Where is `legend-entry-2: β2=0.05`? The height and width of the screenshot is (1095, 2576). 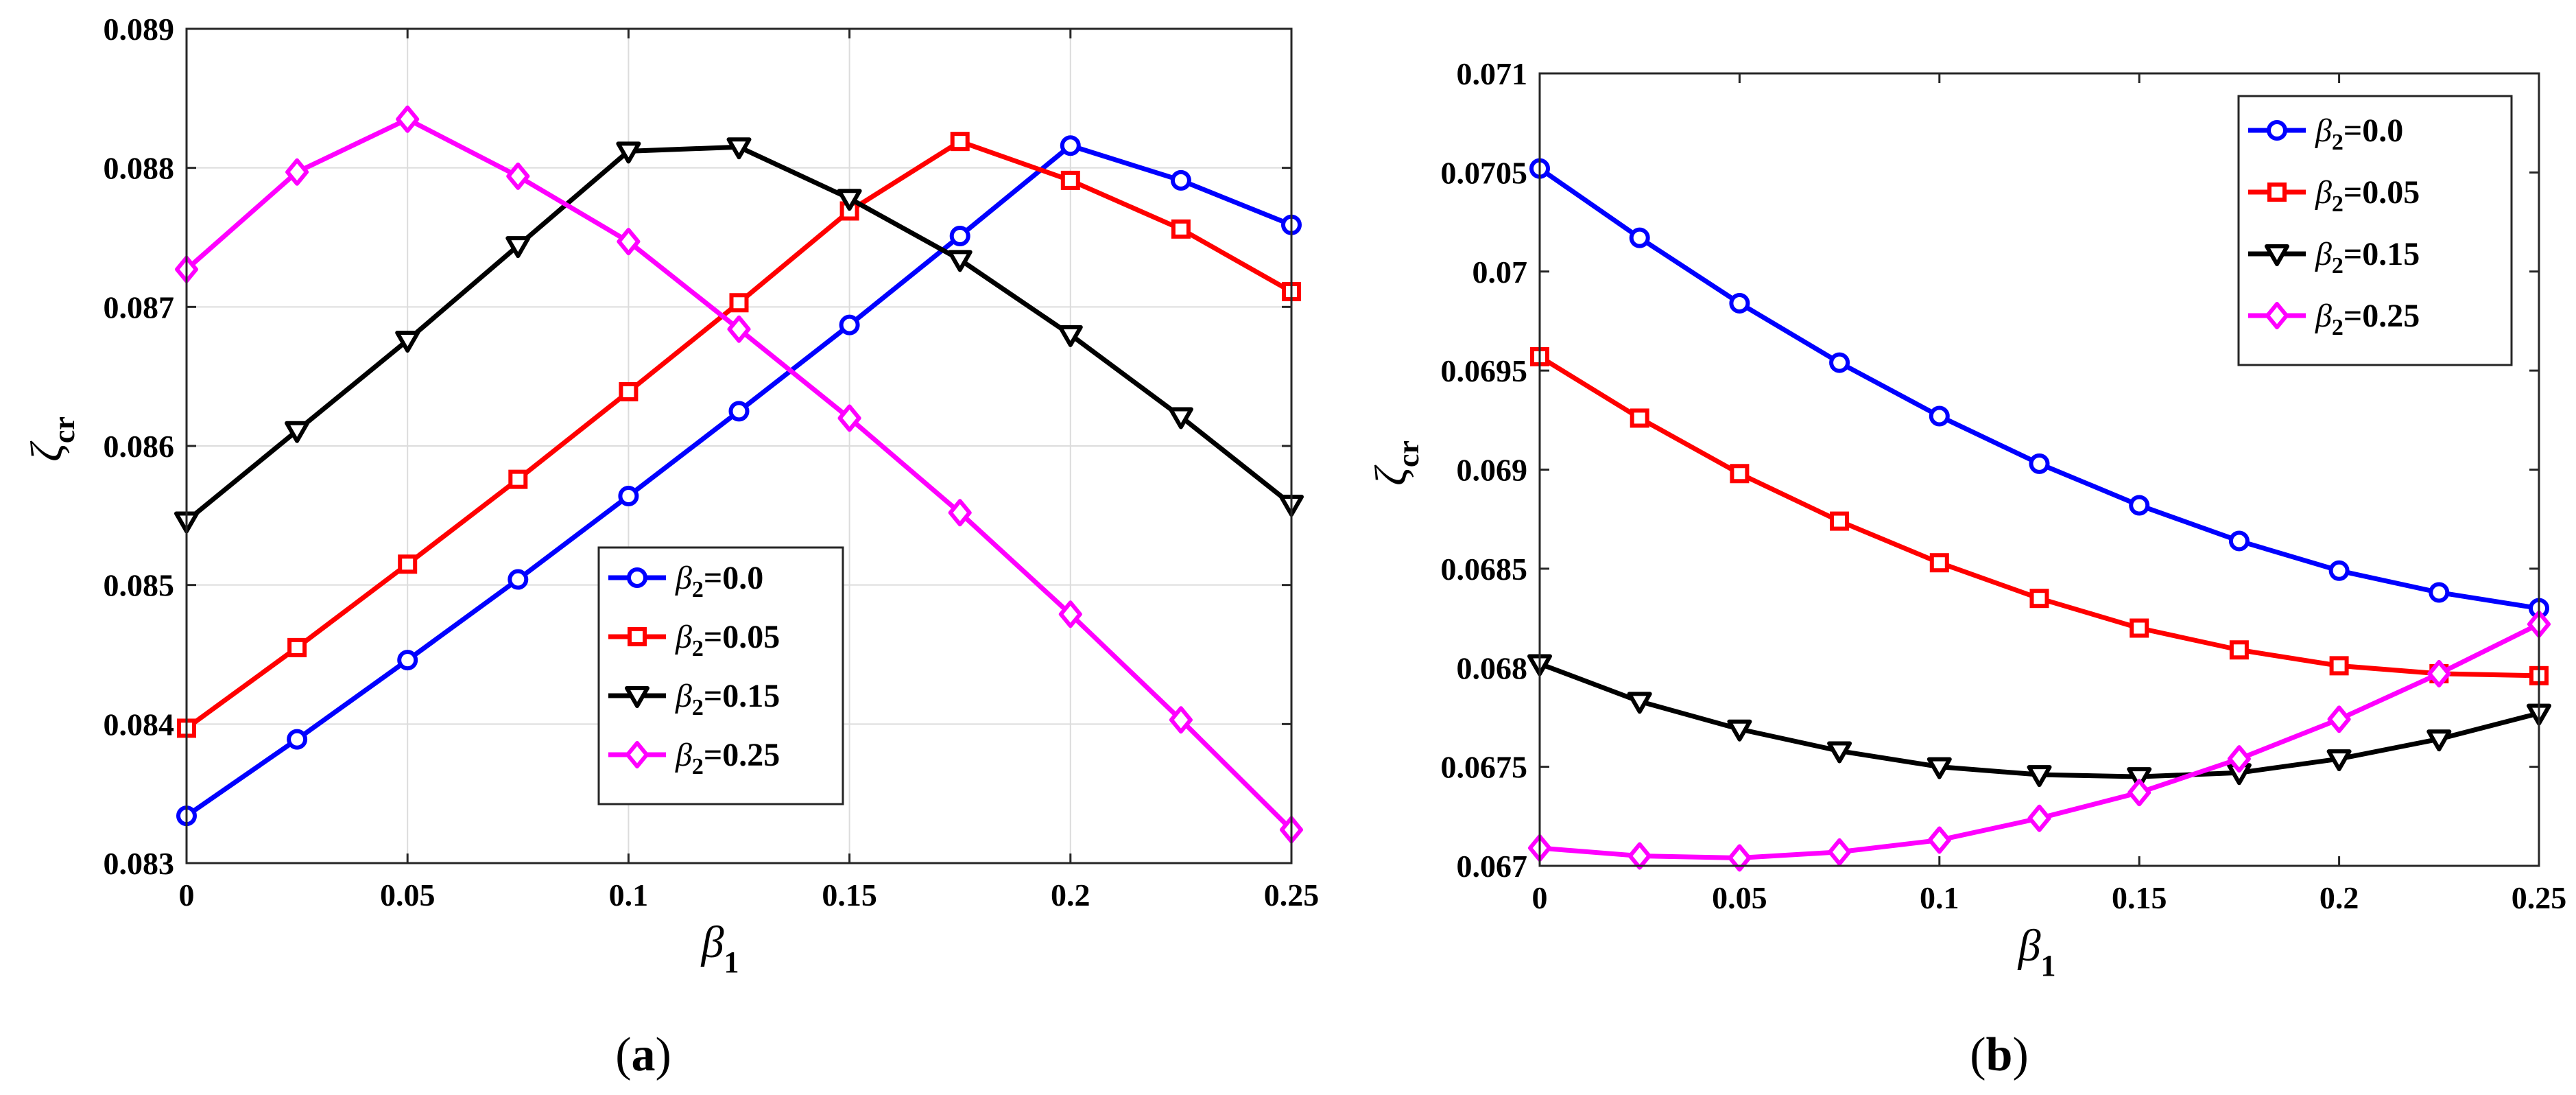 legend-entry-2: β2=0.05 is located at coordinates (694, 640).